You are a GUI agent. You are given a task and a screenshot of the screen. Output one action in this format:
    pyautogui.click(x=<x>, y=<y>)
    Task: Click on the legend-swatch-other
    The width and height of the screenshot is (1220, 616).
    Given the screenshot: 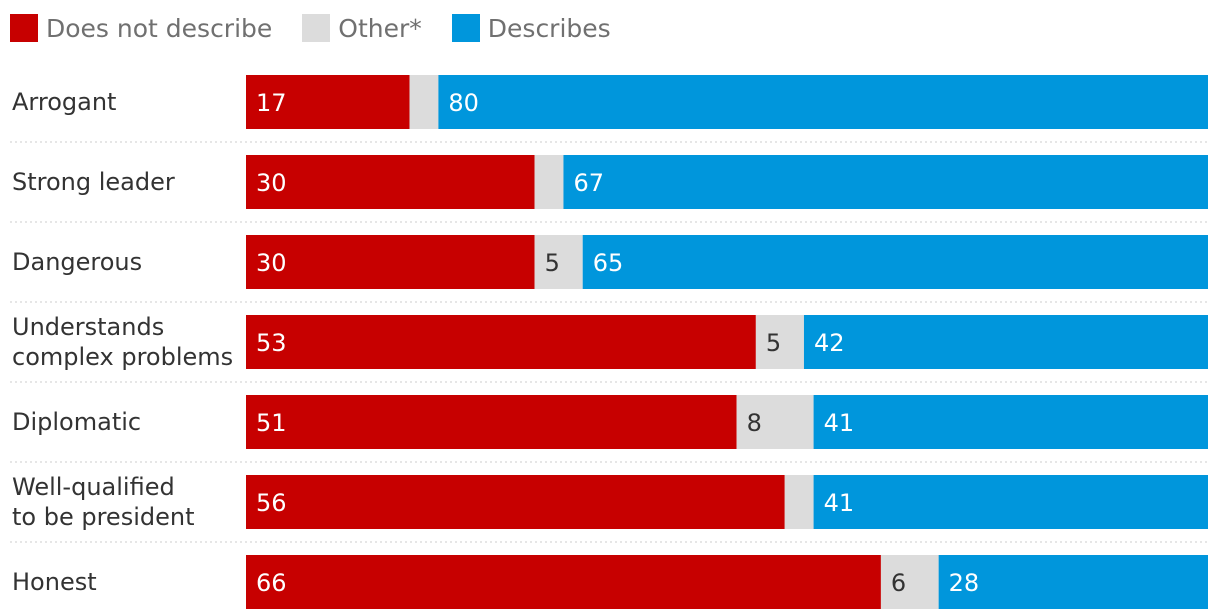 What is the action you would take?
    pyautogui.click(x=316, y=28)
    